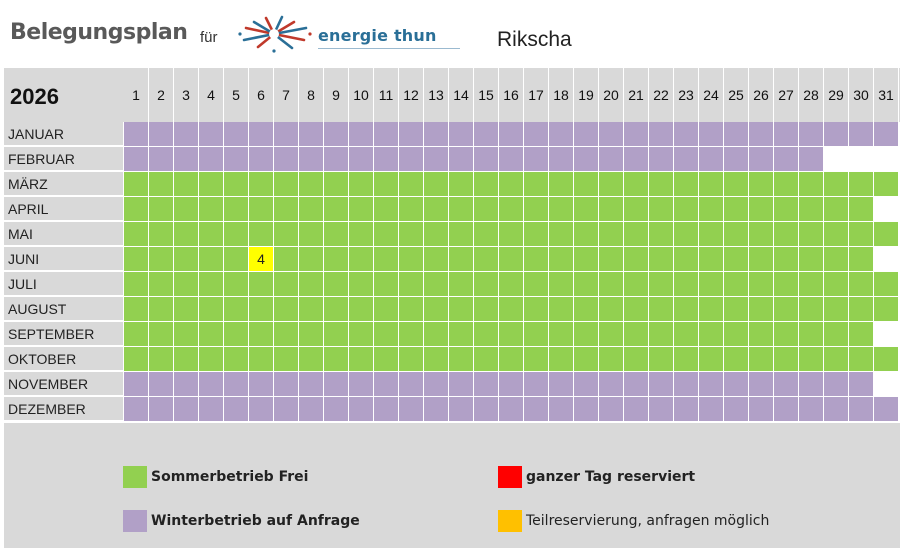 The width and height of the screenshot is (900, 548). I want to click on day-cell: 4, so click(261, 259).